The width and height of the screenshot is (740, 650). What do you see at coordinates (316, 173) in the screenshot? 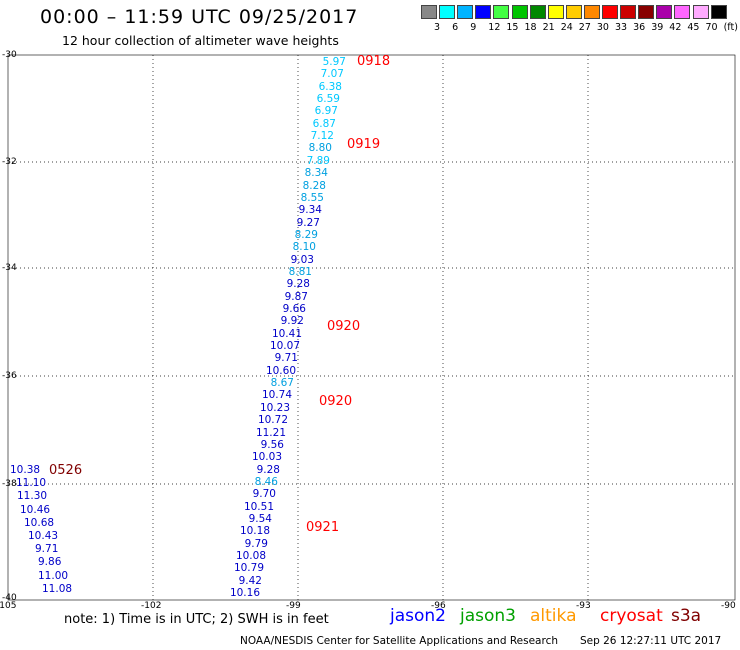
I see `wave-height-value: 8.34` at bounding box center [316, 173].